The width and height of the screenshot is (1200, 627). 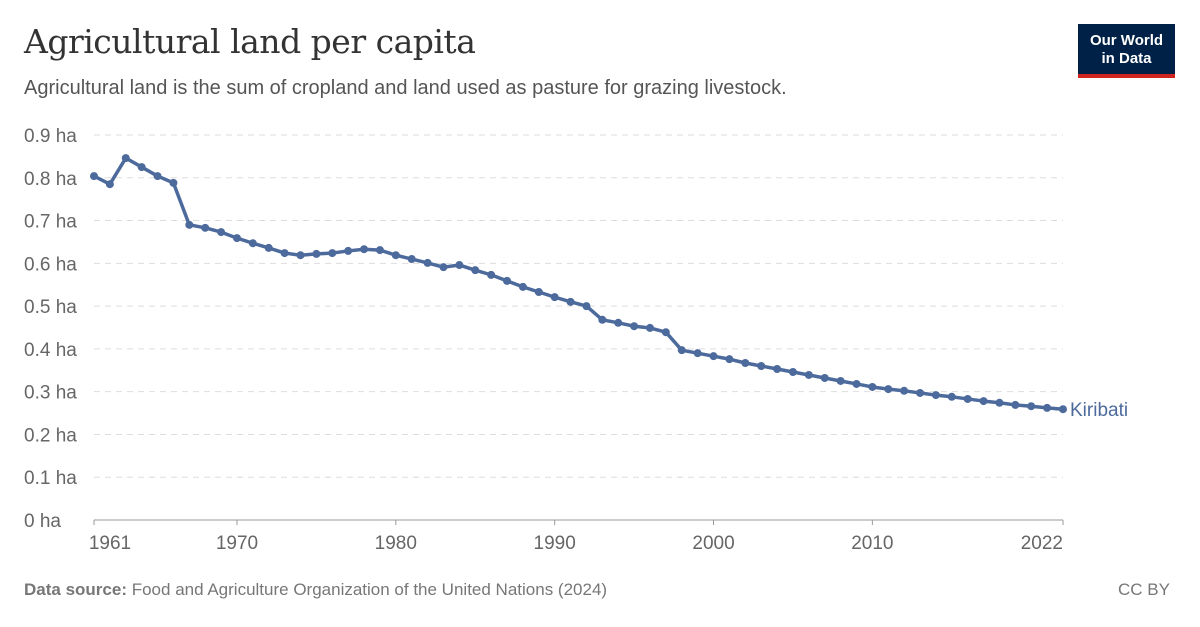 I want to click on data-source-label: Data source:, so click(x=75, y=589).